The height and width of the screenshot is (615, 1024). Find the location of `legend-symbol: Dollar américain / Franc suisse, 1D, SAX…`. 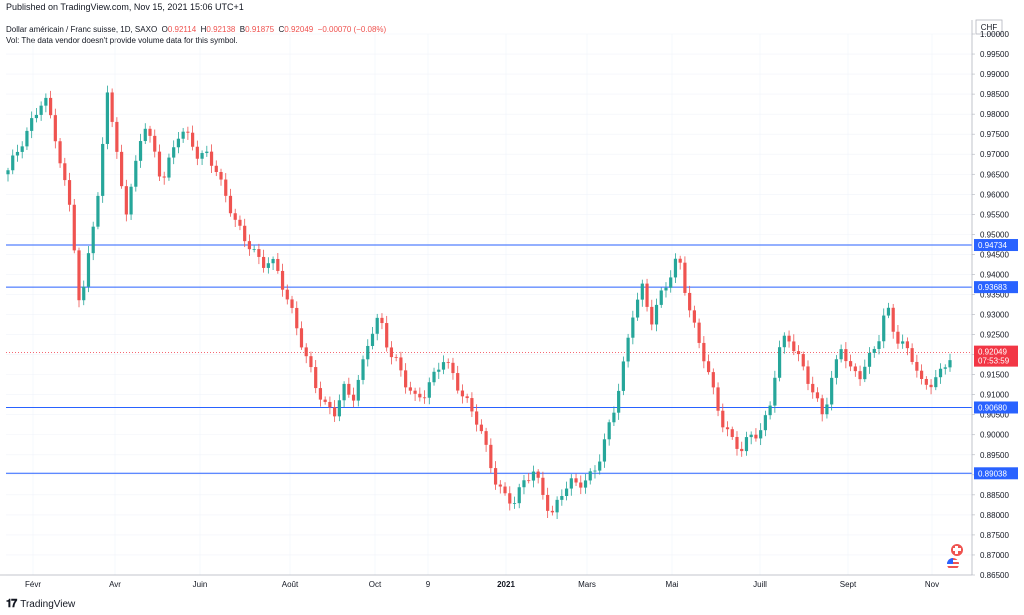

legend-symbol: Dollar américain / Franc suisse, 1D, SAX… is located at coordinates (82, 29).